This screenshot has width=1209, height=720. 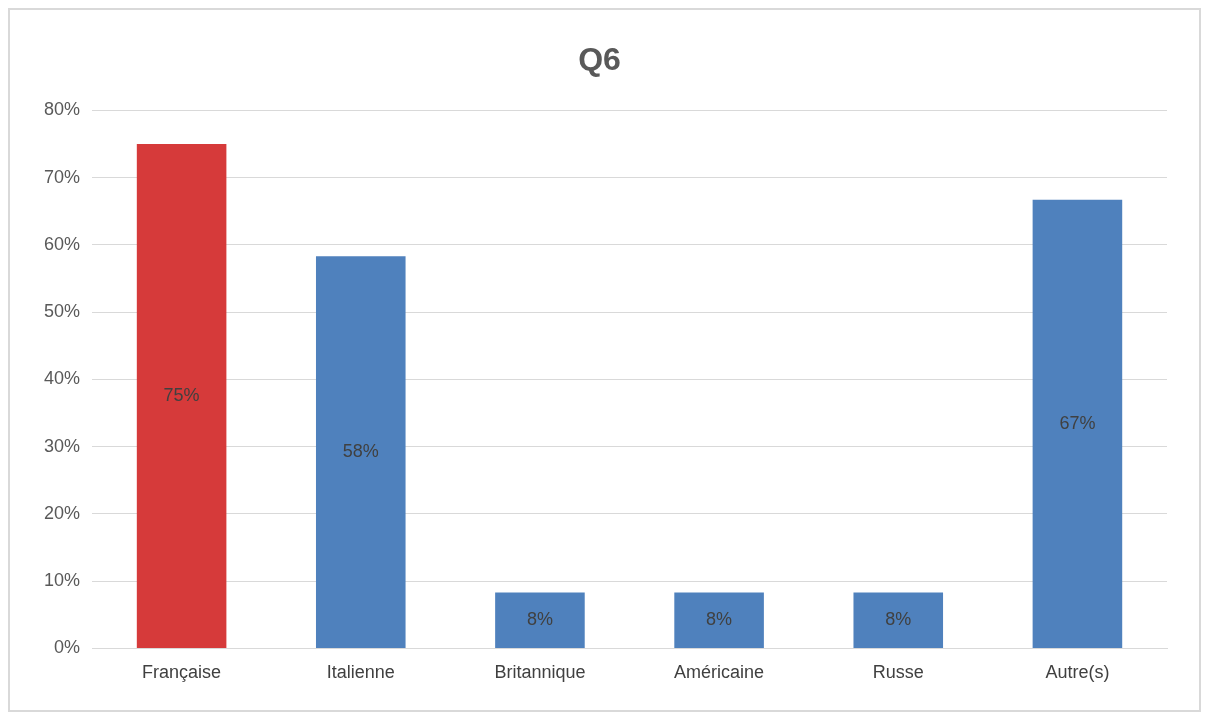 What do you see at coordinates (67, 647) in the screenshot?
I see `y-tick-label: 0%` at bounding box center [67, 647].